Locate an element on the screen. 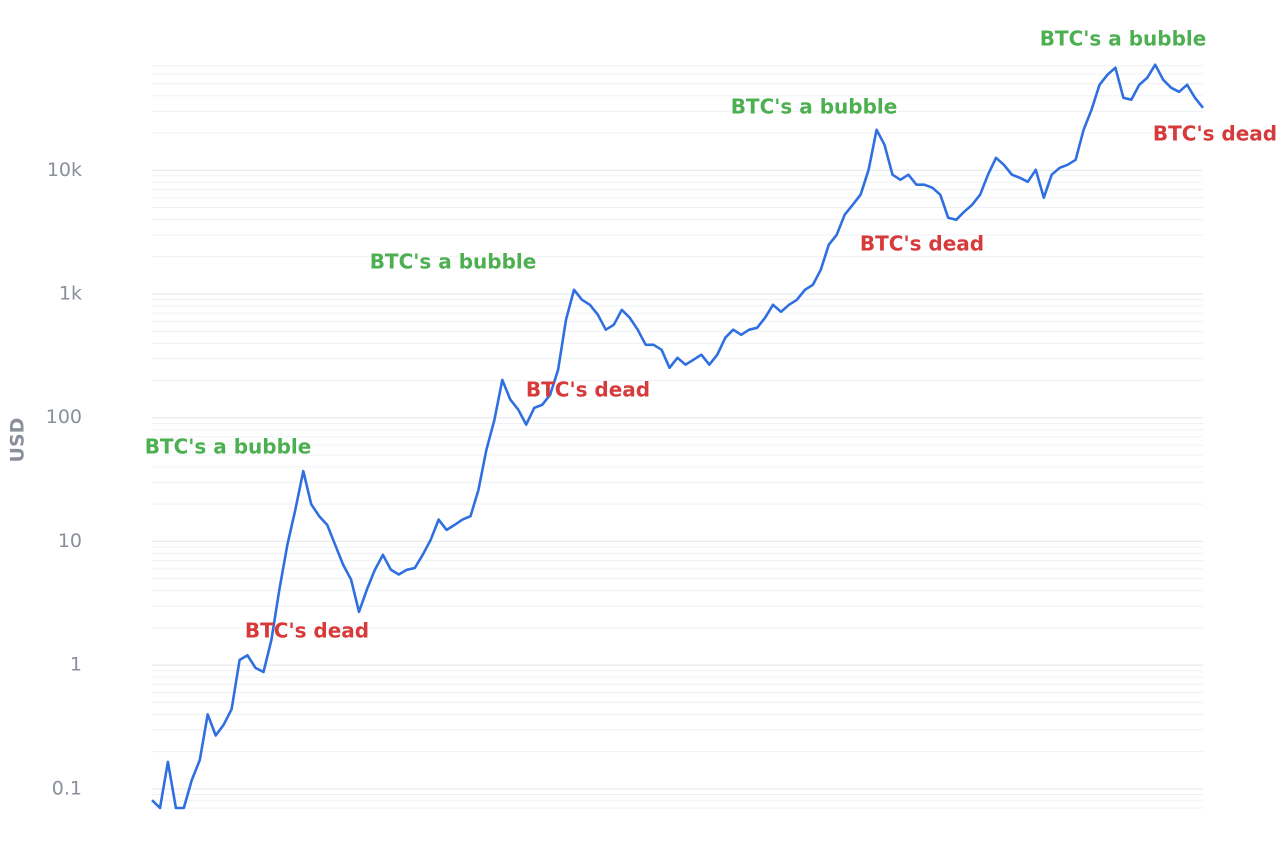 The image size is (1280, 844). y-tick-label: 0.1 is located at coordinates (67, 788).